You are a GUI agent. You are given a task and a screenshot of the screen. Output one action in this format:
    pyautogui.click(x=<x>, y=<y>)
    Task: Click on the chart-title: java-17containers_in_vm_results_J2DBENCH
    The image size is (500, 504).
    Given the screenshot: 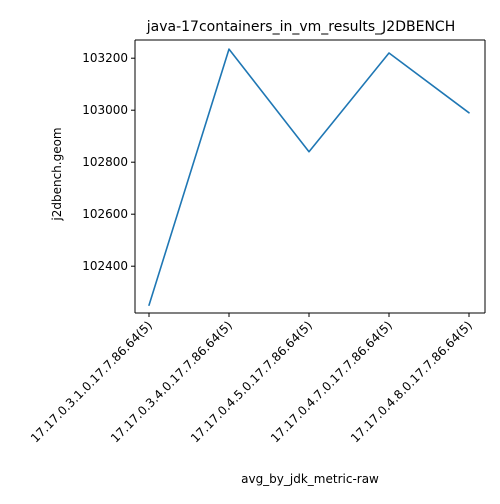 What is the action you would take?
    pyautogui.click(x=300, y=27)
    